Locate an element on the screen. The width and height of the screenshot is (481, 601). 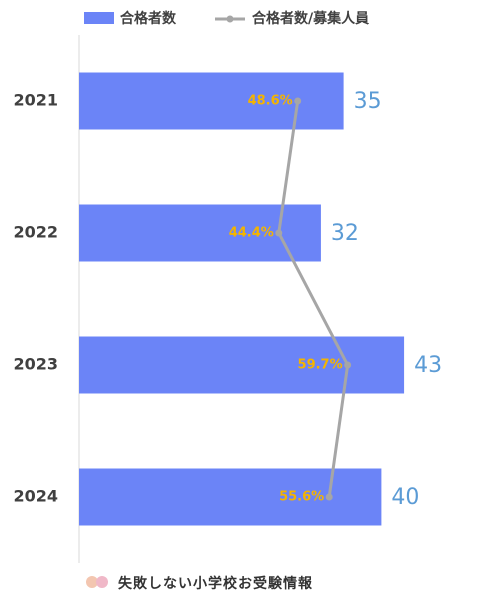
footer-text: 失敗しない小学校お受験情報 is located at coordinates (215, 583).